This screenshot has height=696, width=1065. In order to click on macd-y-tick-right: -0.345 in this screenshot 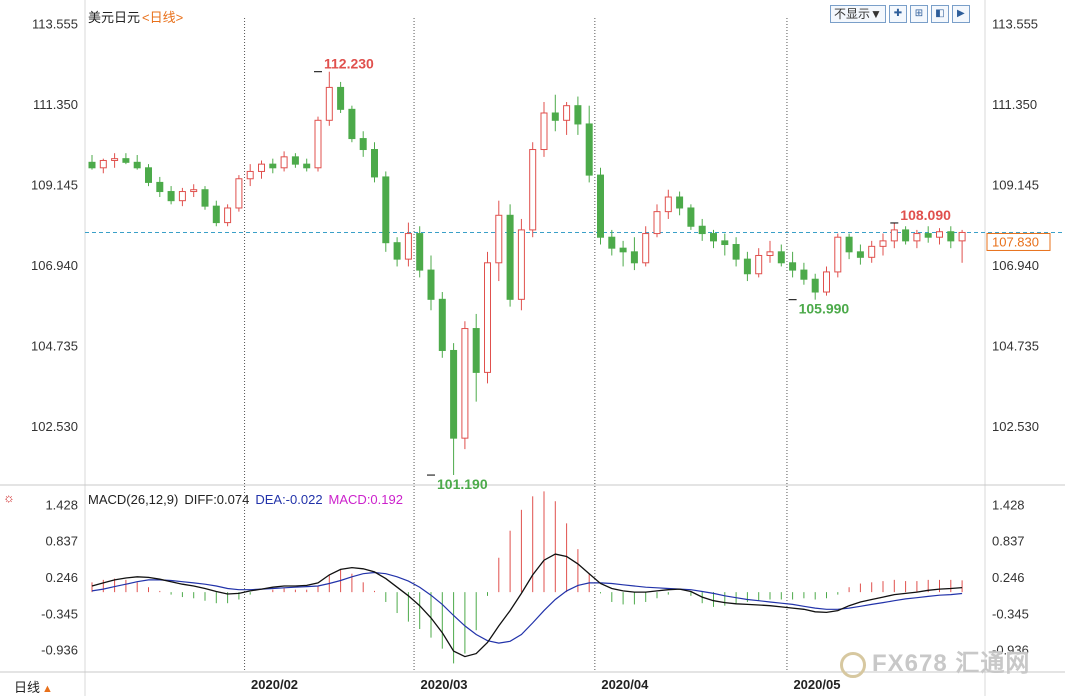, I will do `click(1010, 613)`.